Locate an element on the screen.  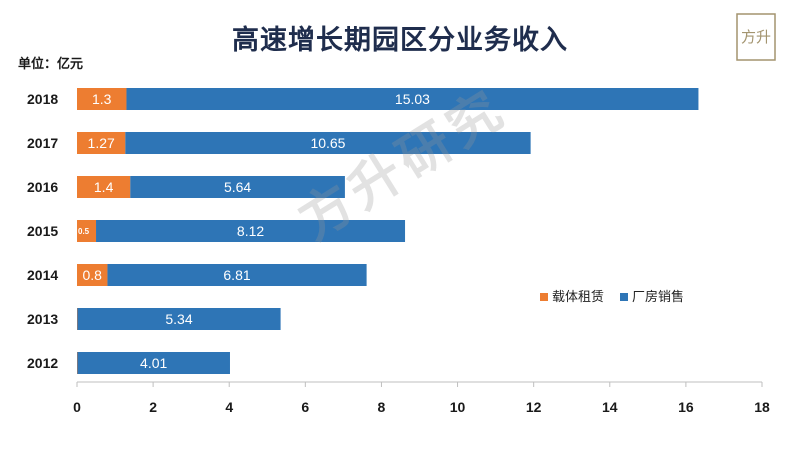
bar-rental-2017 is located at coordinates (101, 143).